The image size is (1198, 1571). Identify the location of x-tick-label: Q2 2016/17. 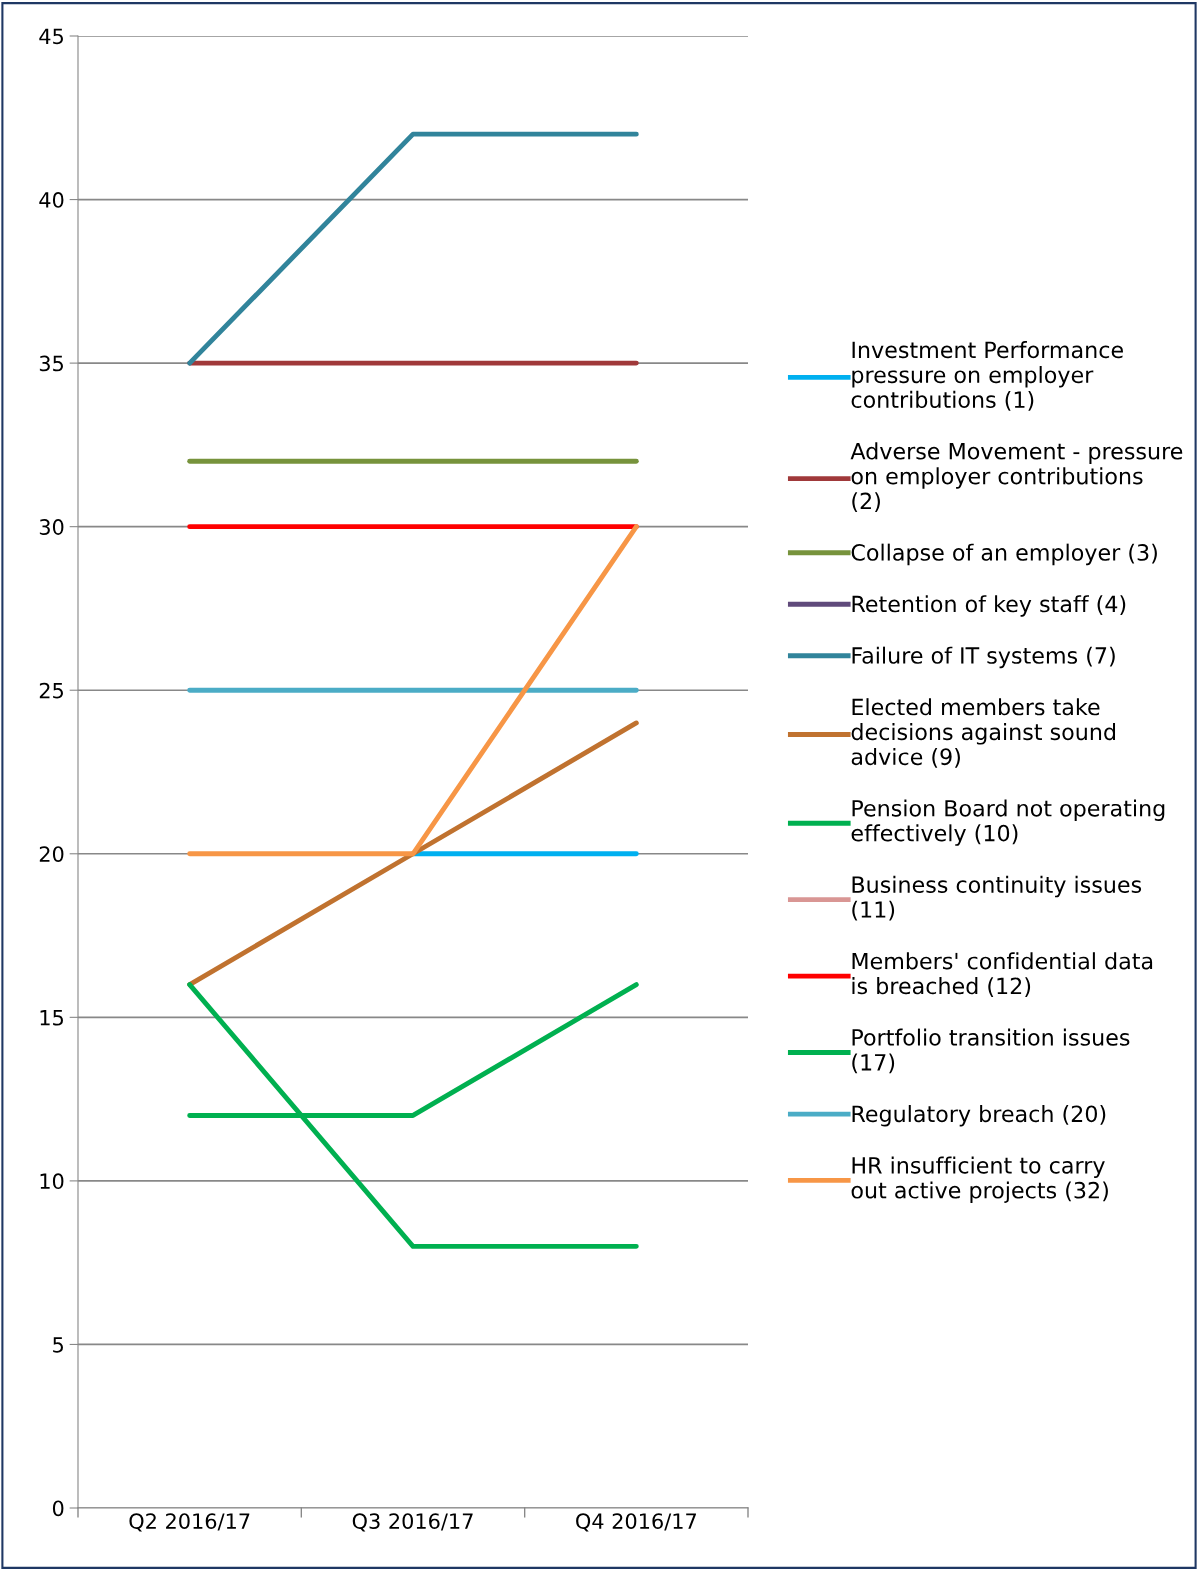
(189, 1522).